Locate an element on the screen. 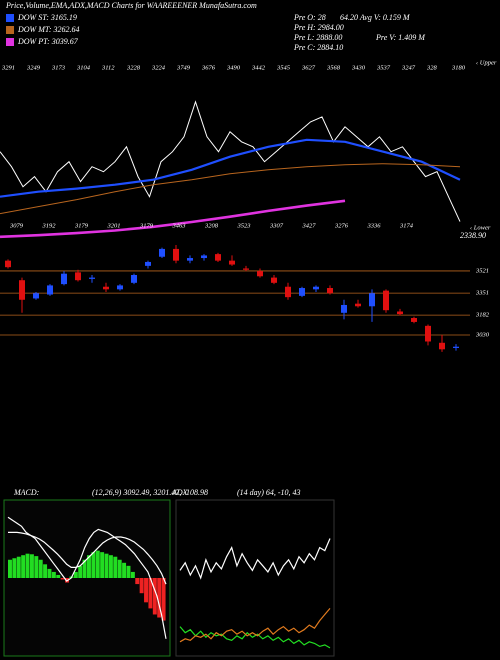 Image resolution: width=500 pixels, height=660 pixels. macd-params: (12,26,9) 3092.49, 3201.47, -108.98 is located at coordinates (150, 492).